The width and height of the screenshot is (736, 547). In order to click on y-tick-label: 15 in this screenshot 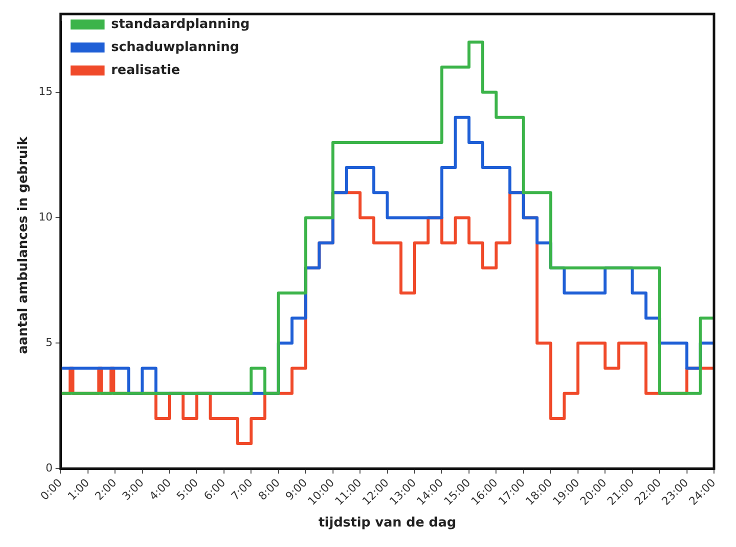, I will do `click(45, 91)`.